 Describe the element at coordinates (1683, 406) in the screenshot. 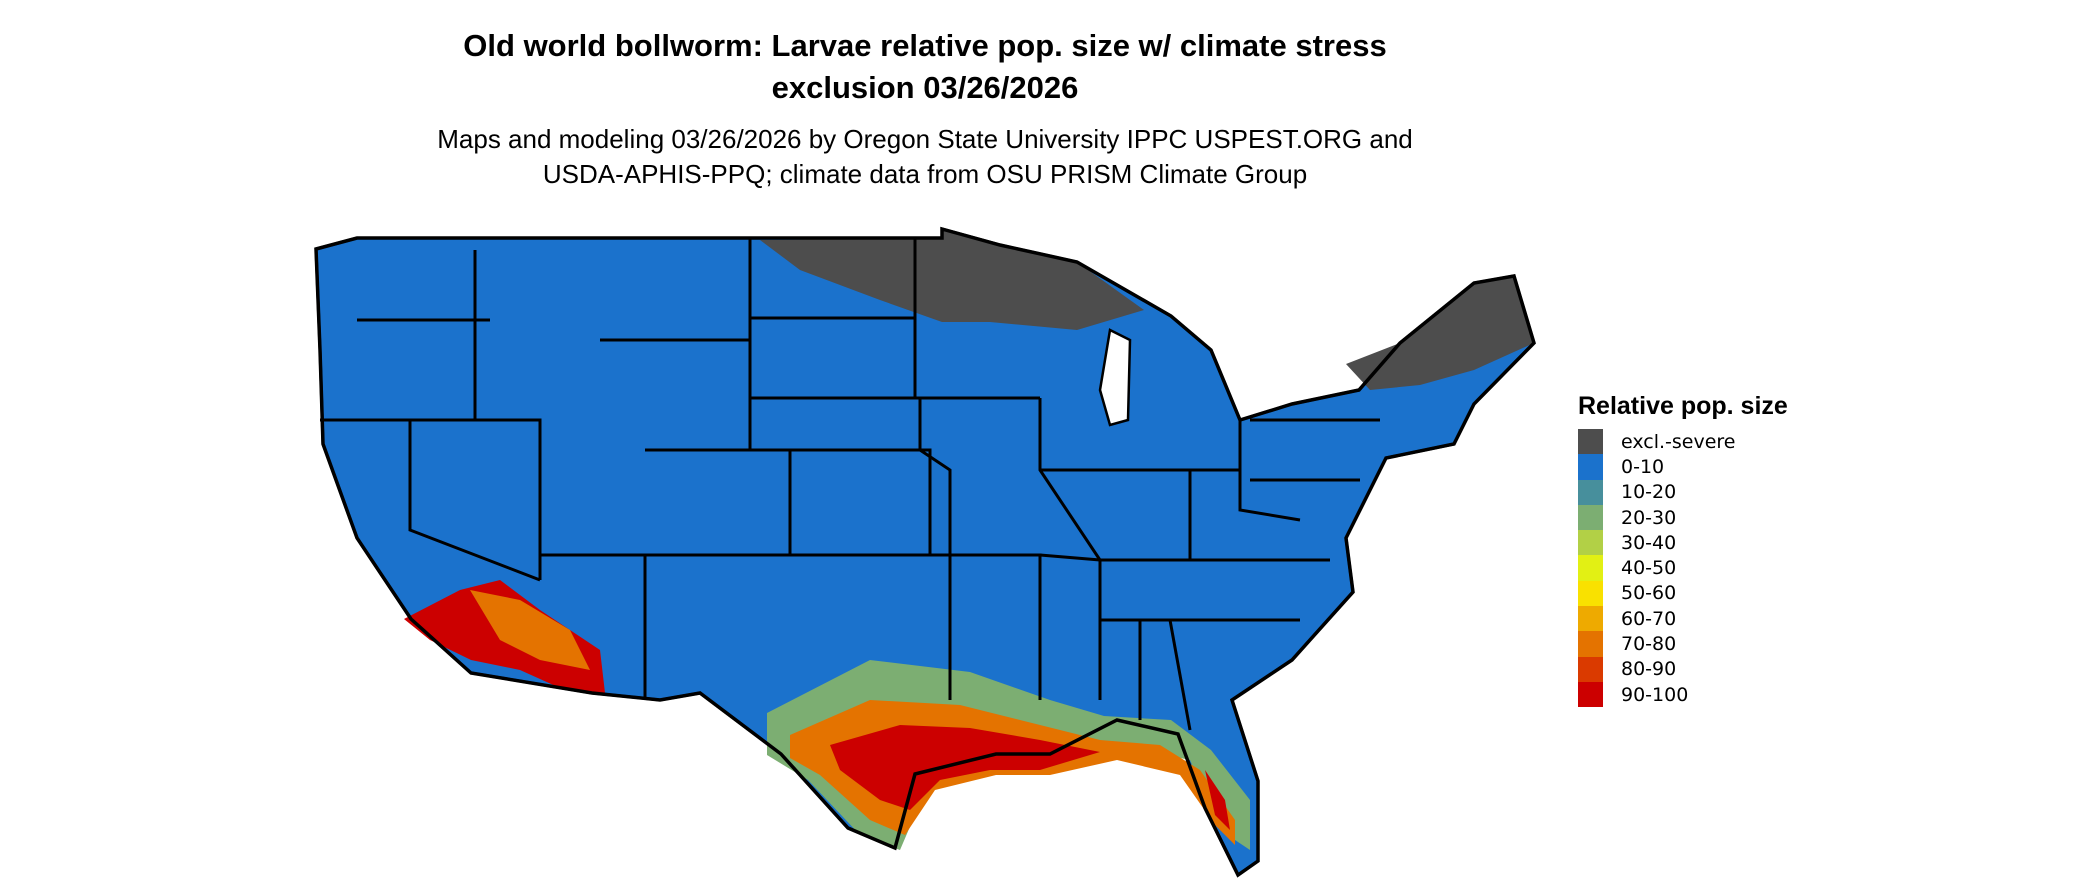

I see `legend-title: Relative pop. size` at that location.